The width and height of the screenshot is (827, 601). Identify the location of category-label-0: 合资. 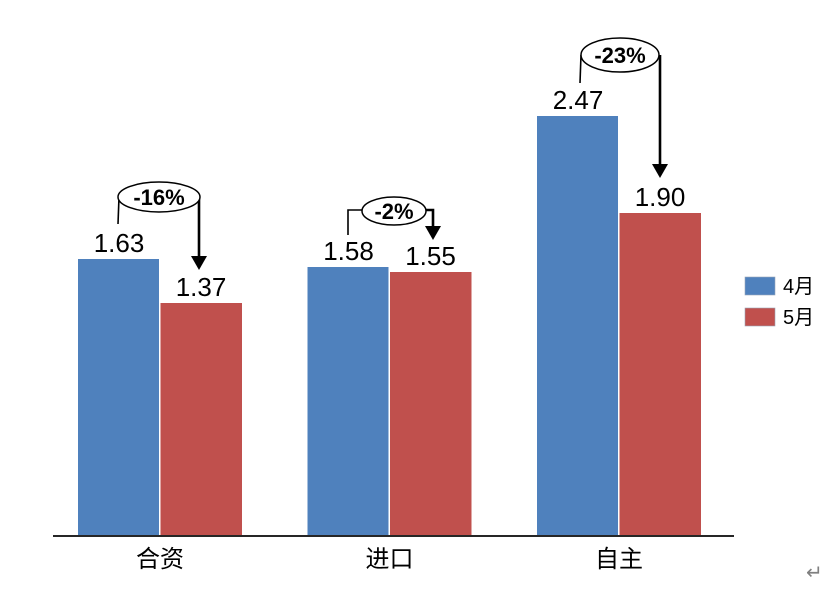
(160, 559).